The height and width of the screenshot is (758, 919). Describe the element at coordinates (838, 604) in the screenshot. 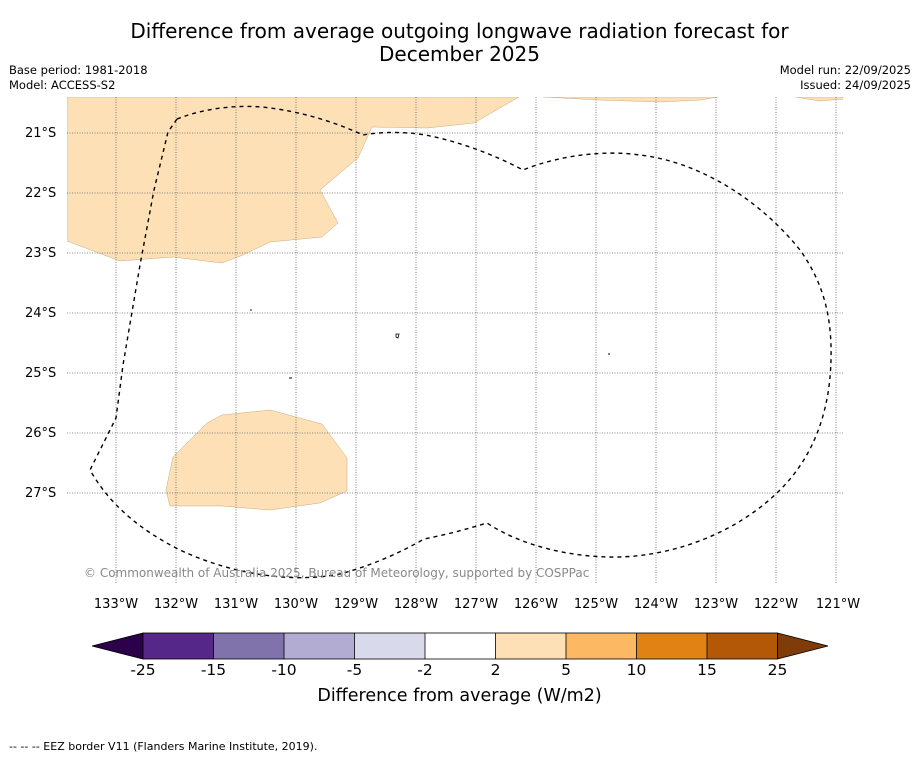

I see `lon-label: 121°W` at that location.